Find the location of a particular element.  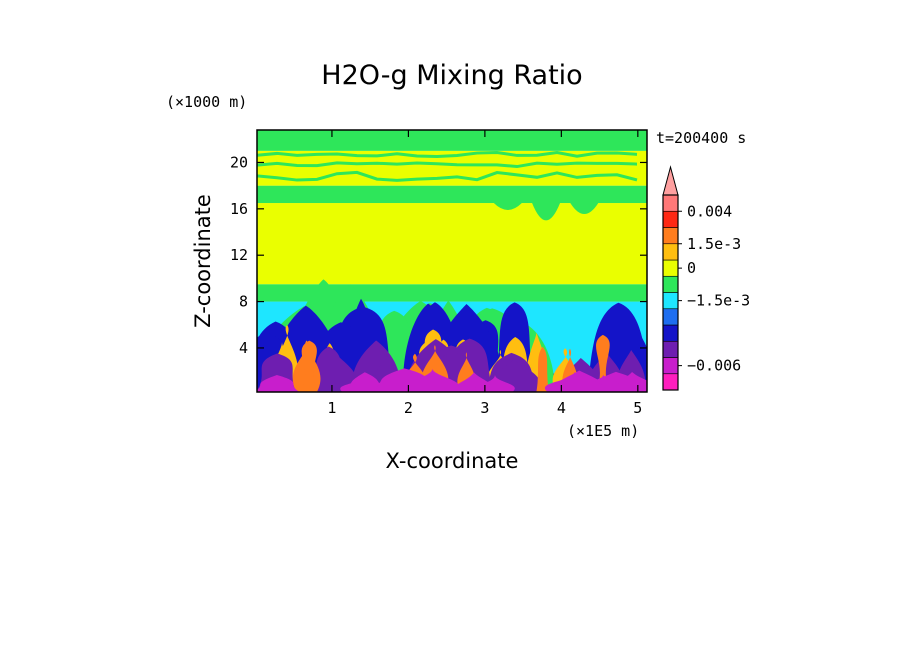

y-units-label: (×1000 m) is located at coordinates (206, 102).